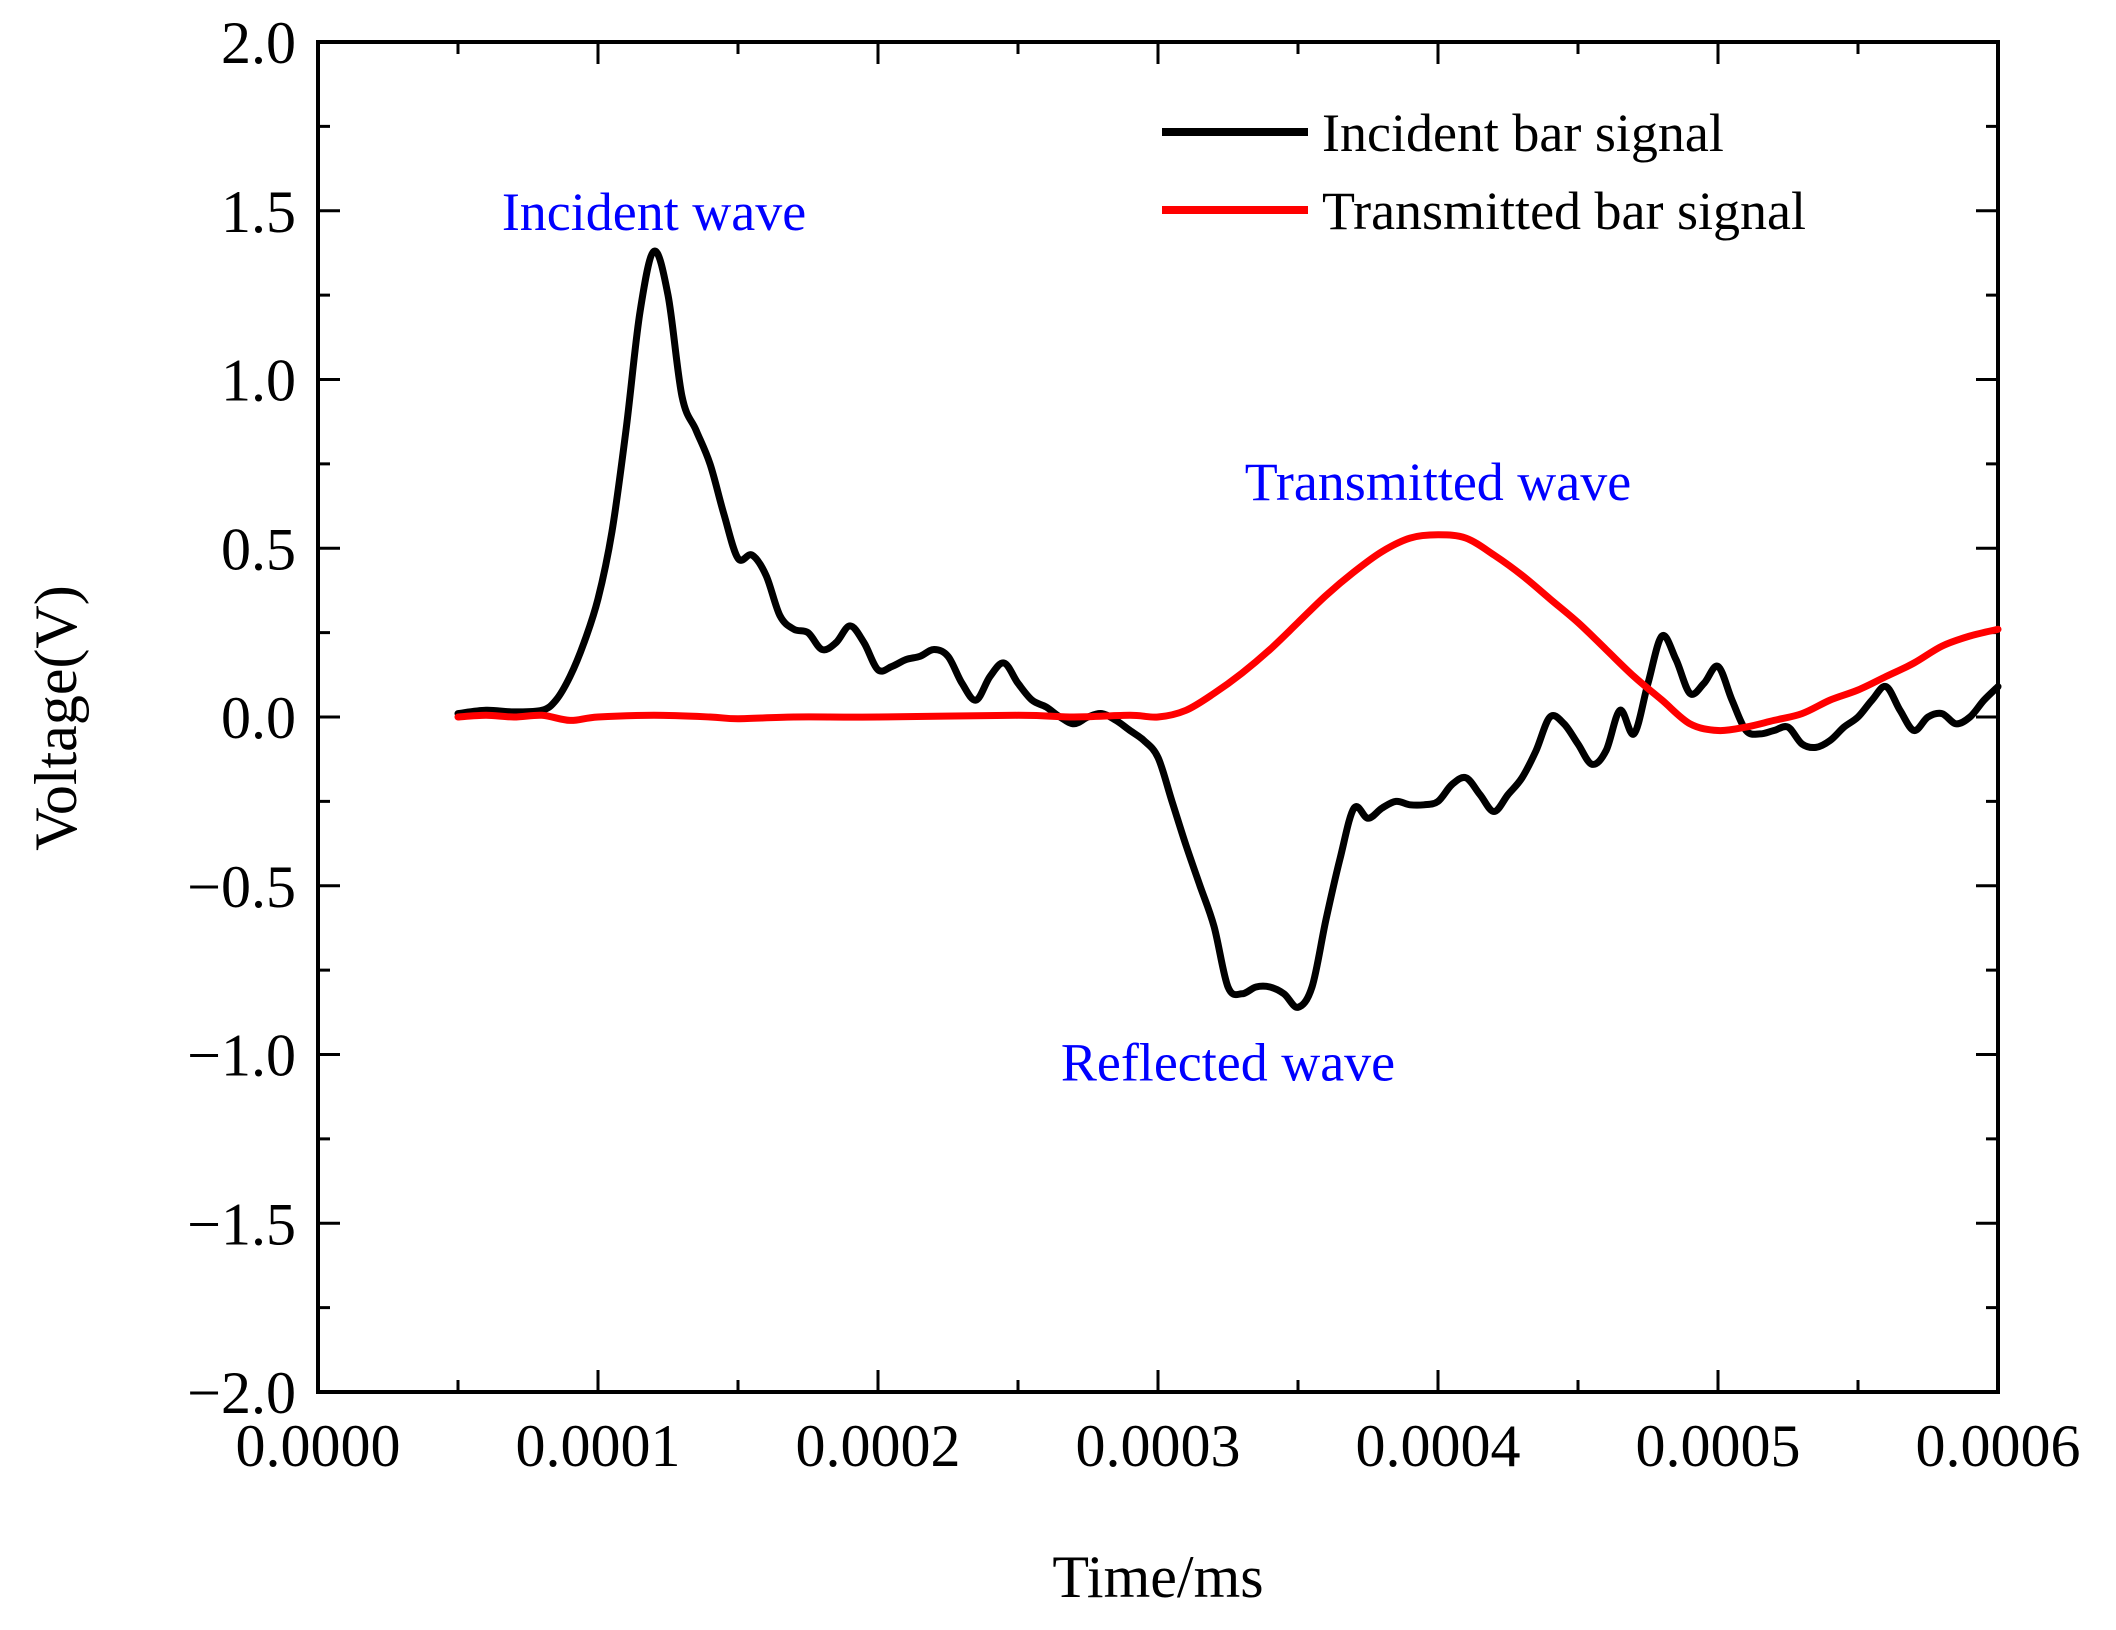 This screenshot has height=1630, width=2116. What do you see at coordinates (1523, 133) in the screenshot?
I see `legend-label-incident: Incident bar signal` at bounding box center [1523, 133].